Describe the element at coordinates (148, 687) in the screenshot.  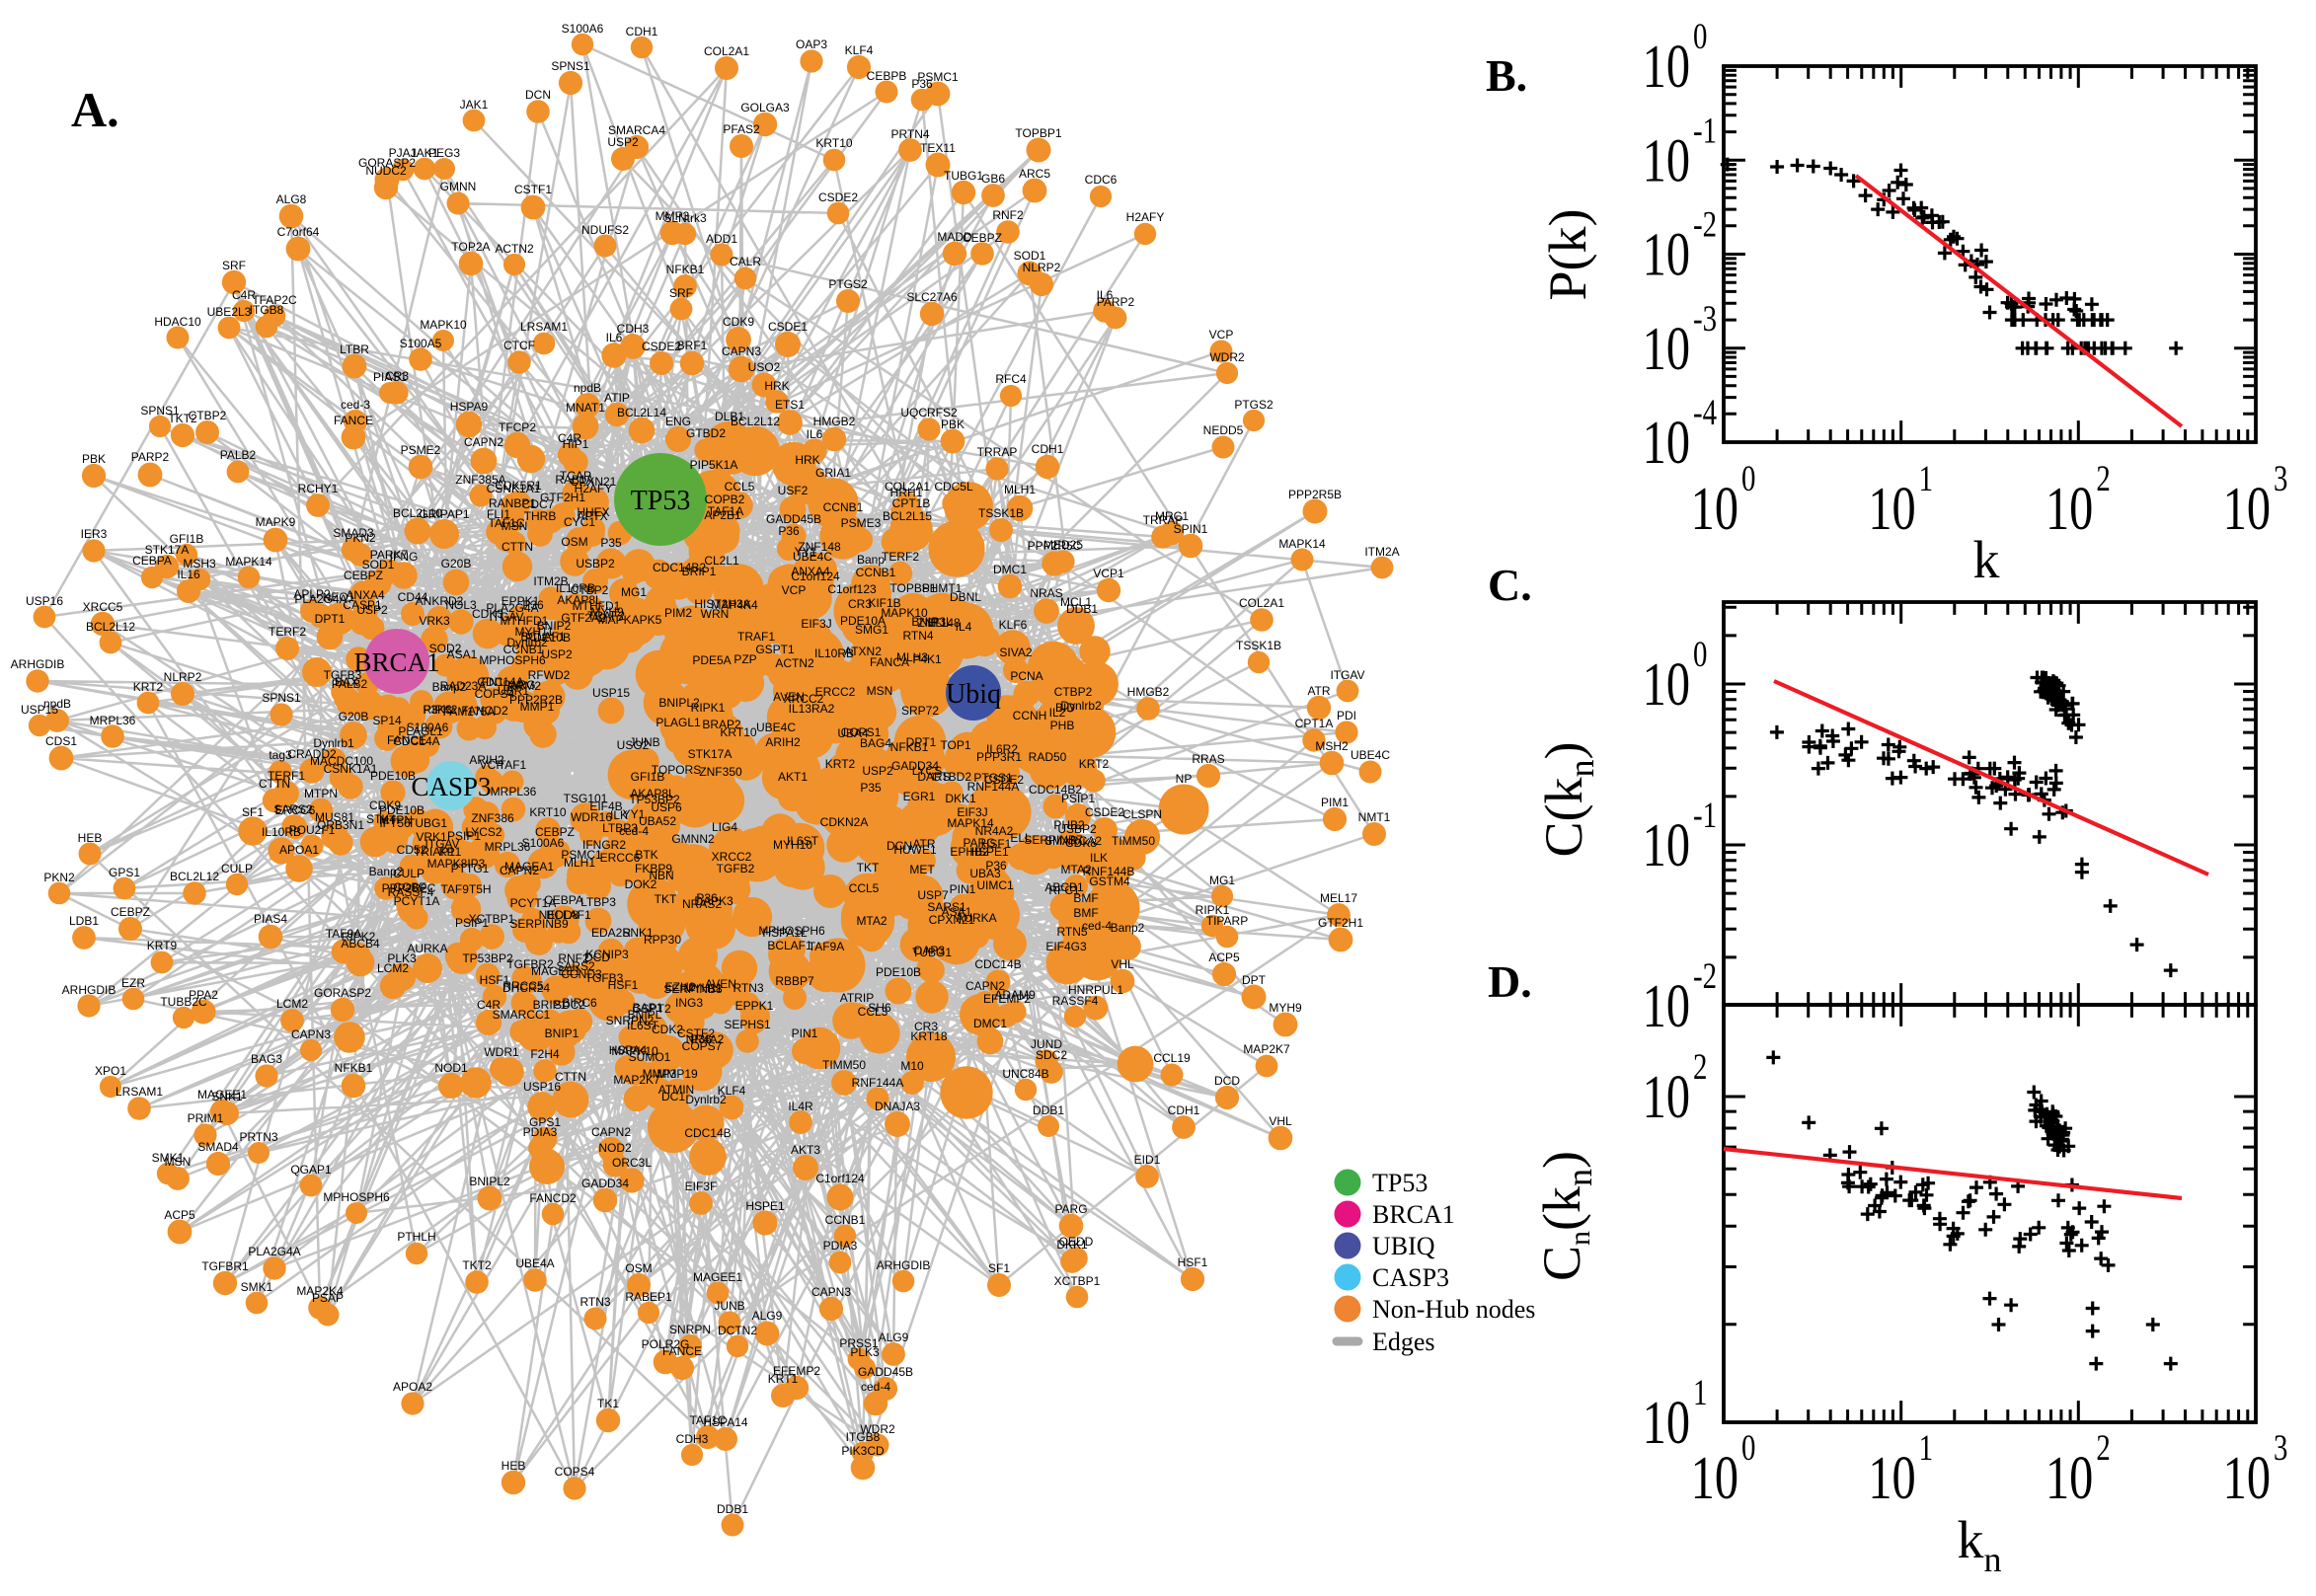
I see `svg-text: KRT2` at that location.